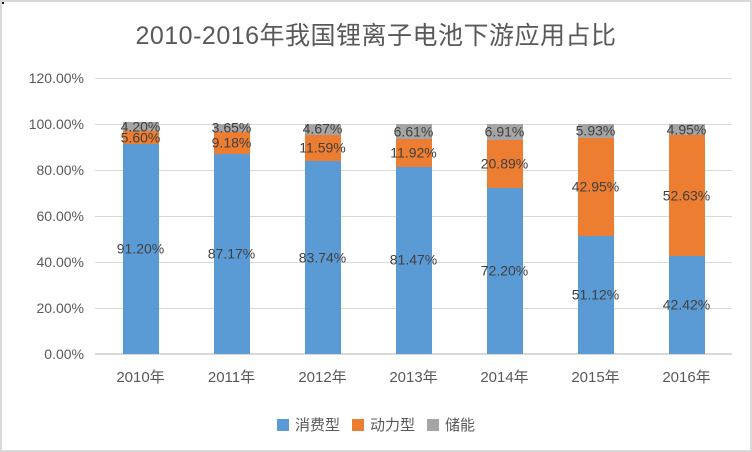 The height and width of the screenshot is (452, 752). I want to click on data-label-power-2012年: 11.59%, so click(322, 147).